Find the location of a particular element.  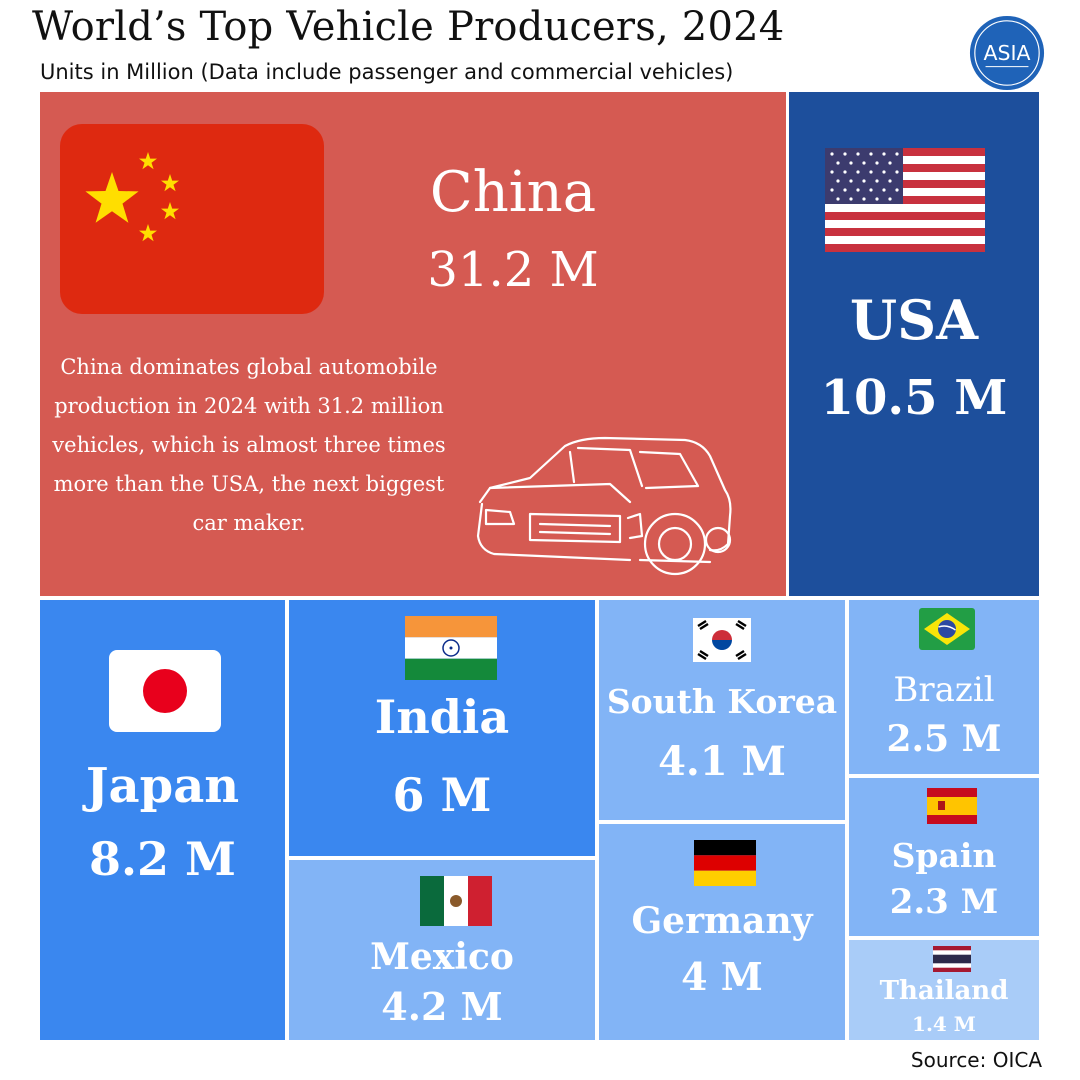

tile-germany: Germany 4 M is located at coordinates (722, 932).